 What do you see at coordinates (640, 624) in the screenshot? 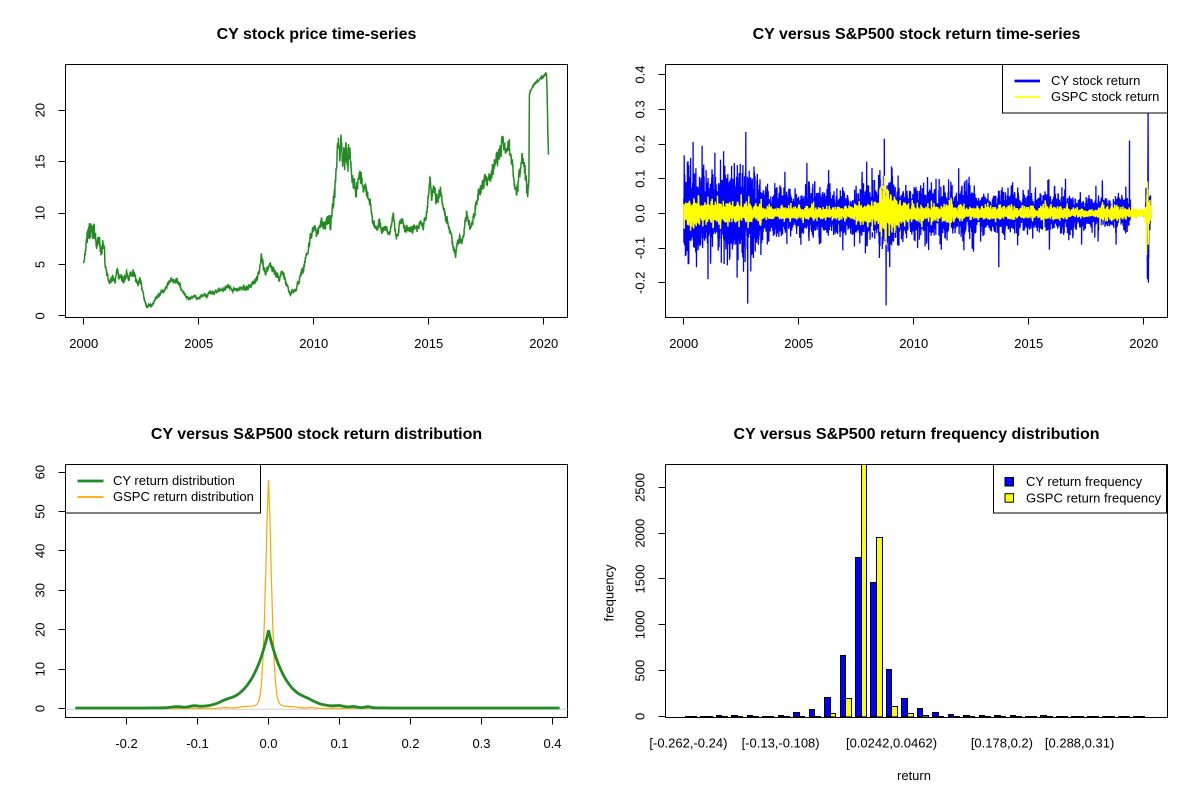
I see `svg-text: 1000` at bounding box center [640, 624].